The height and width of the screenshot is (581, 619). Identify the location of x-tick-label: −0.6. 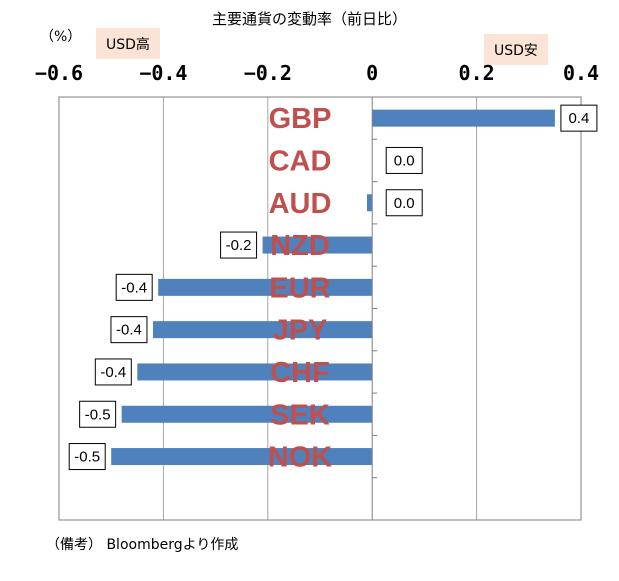
(59, 73).